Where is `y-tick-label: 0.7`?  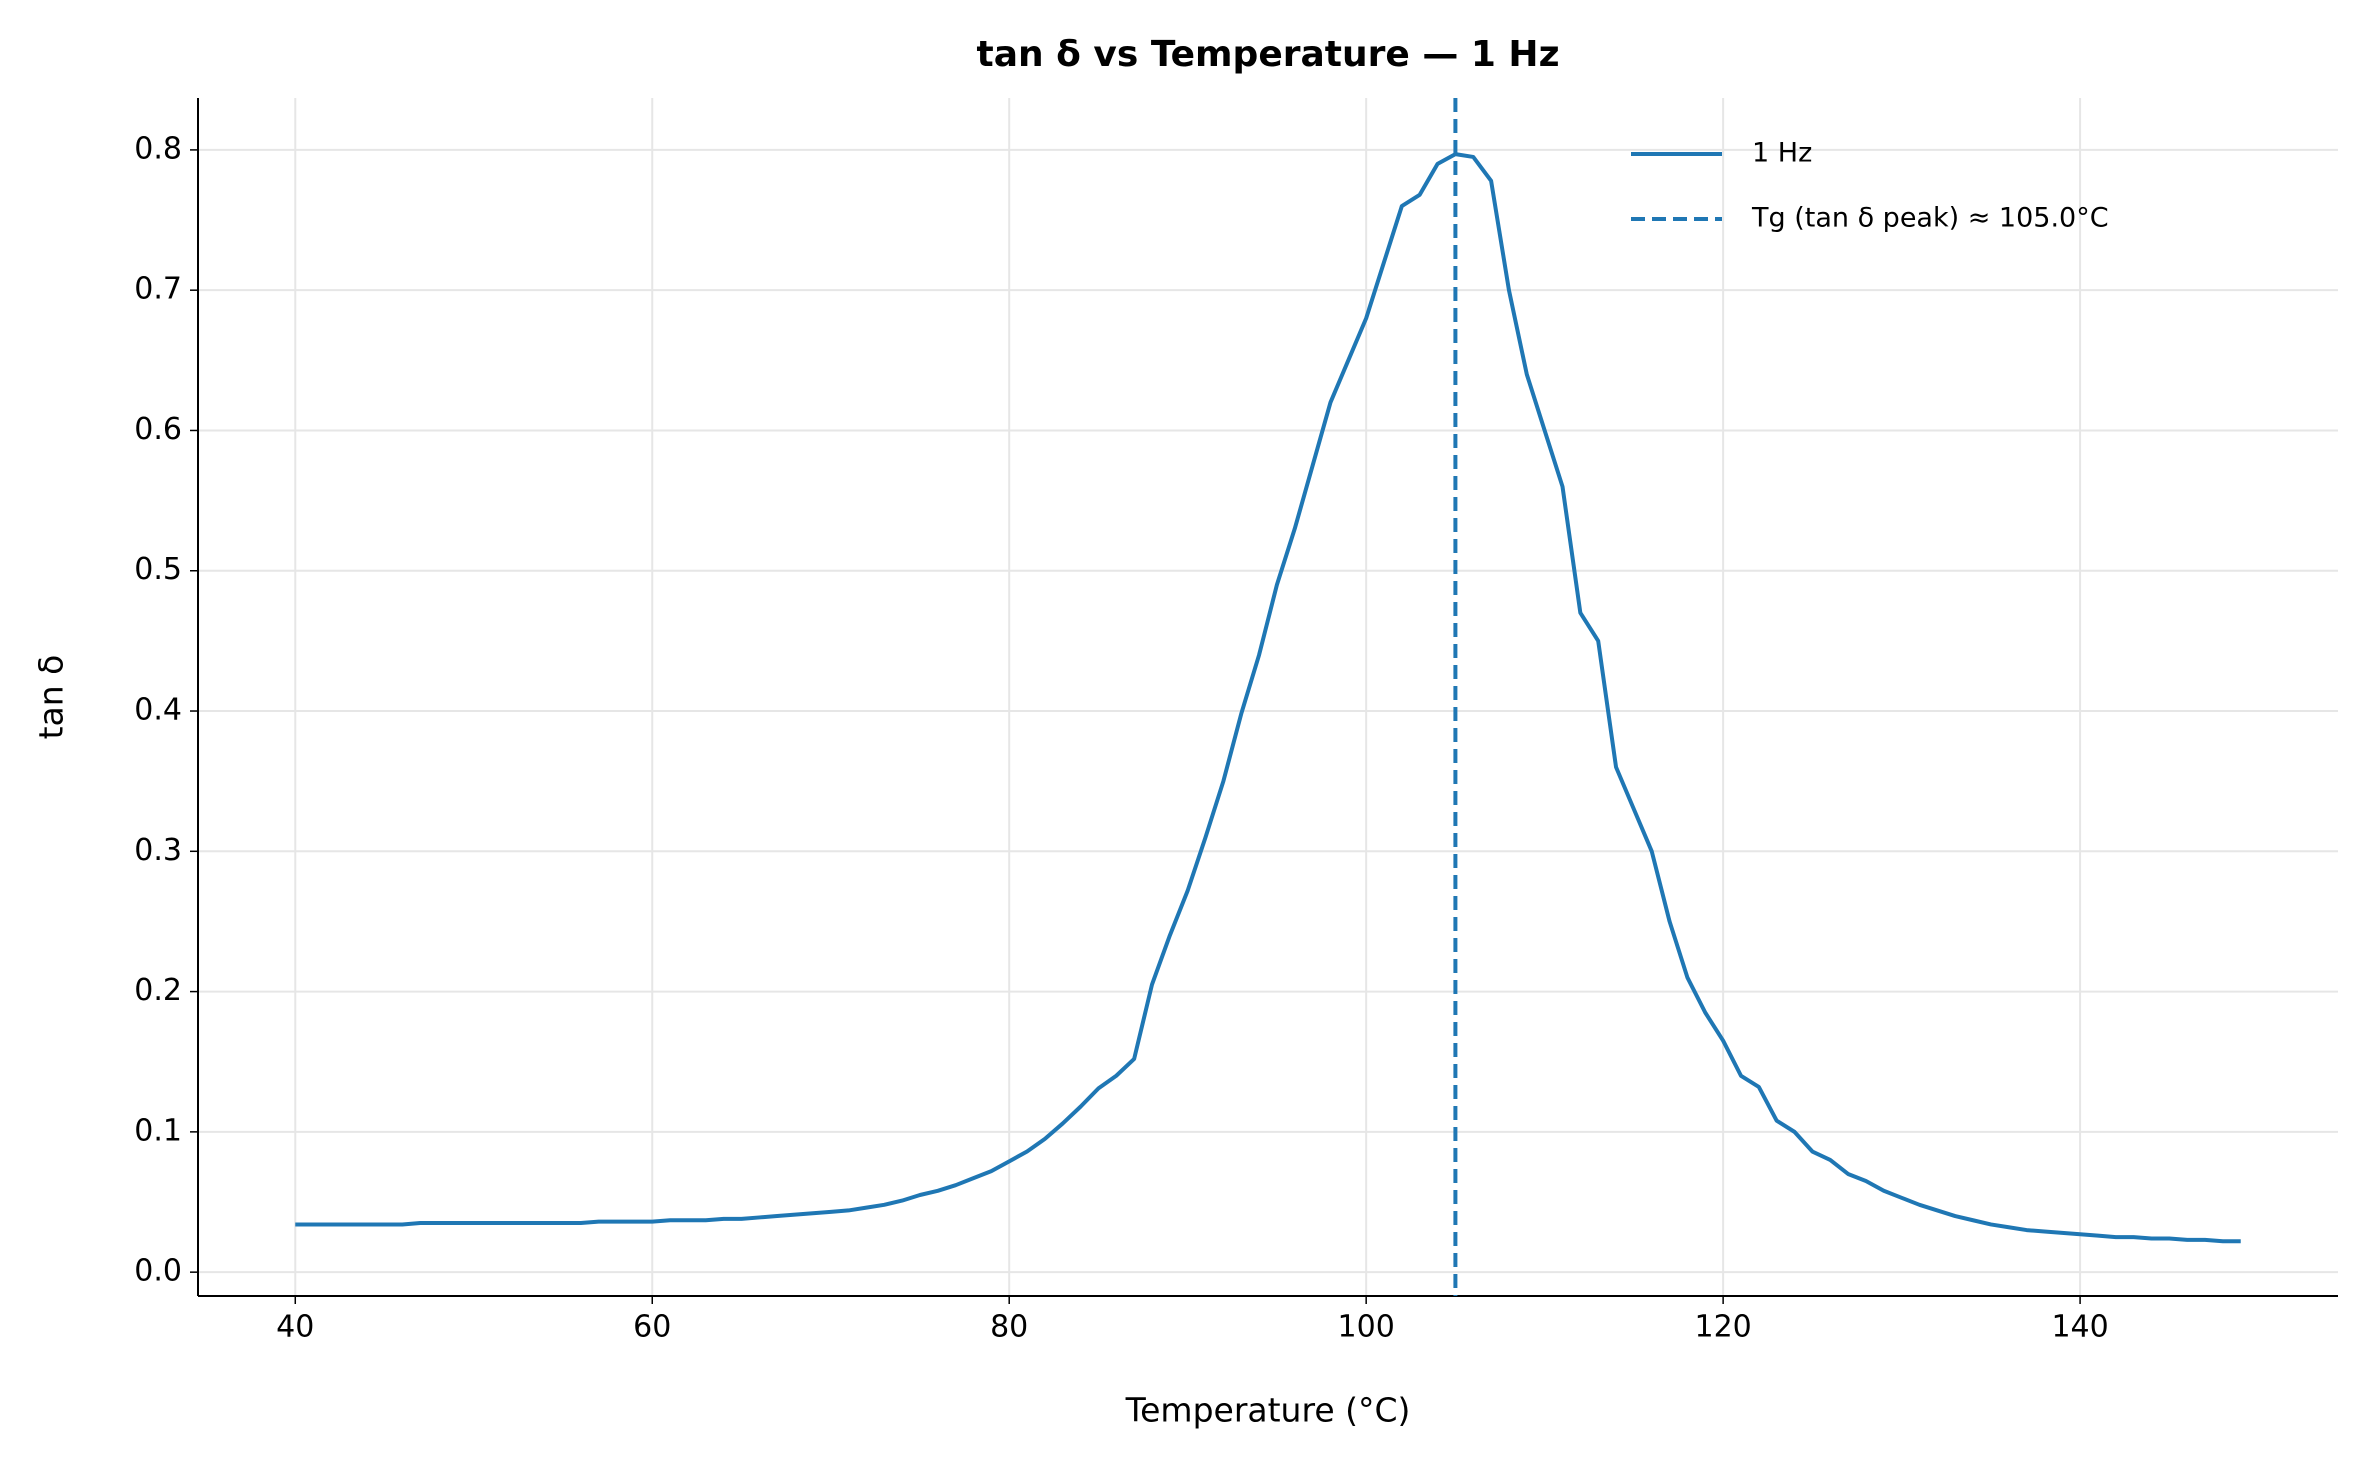 y-tick-label: 0.7 is located at coordinates (158, 289).